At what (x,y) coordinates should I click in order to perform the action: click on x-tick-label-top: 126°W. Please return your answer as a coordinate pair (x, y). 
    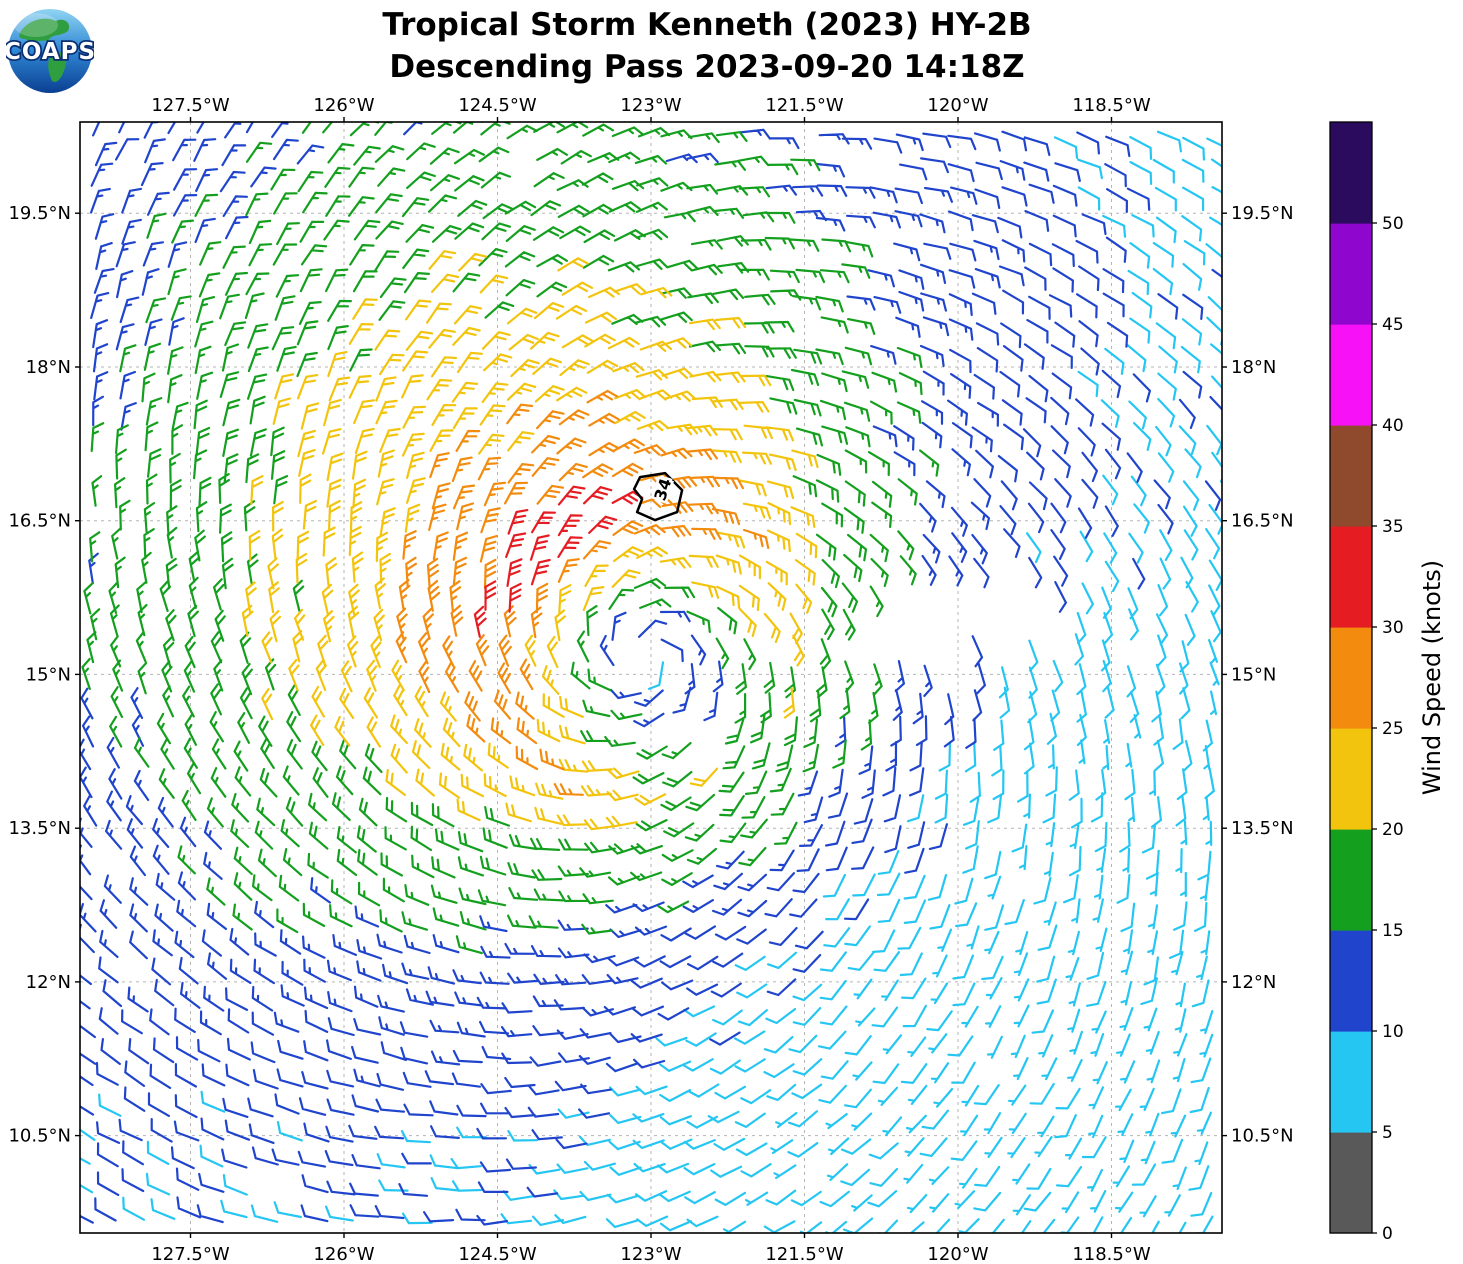
    Looking at the image, I should click on (343, 105).